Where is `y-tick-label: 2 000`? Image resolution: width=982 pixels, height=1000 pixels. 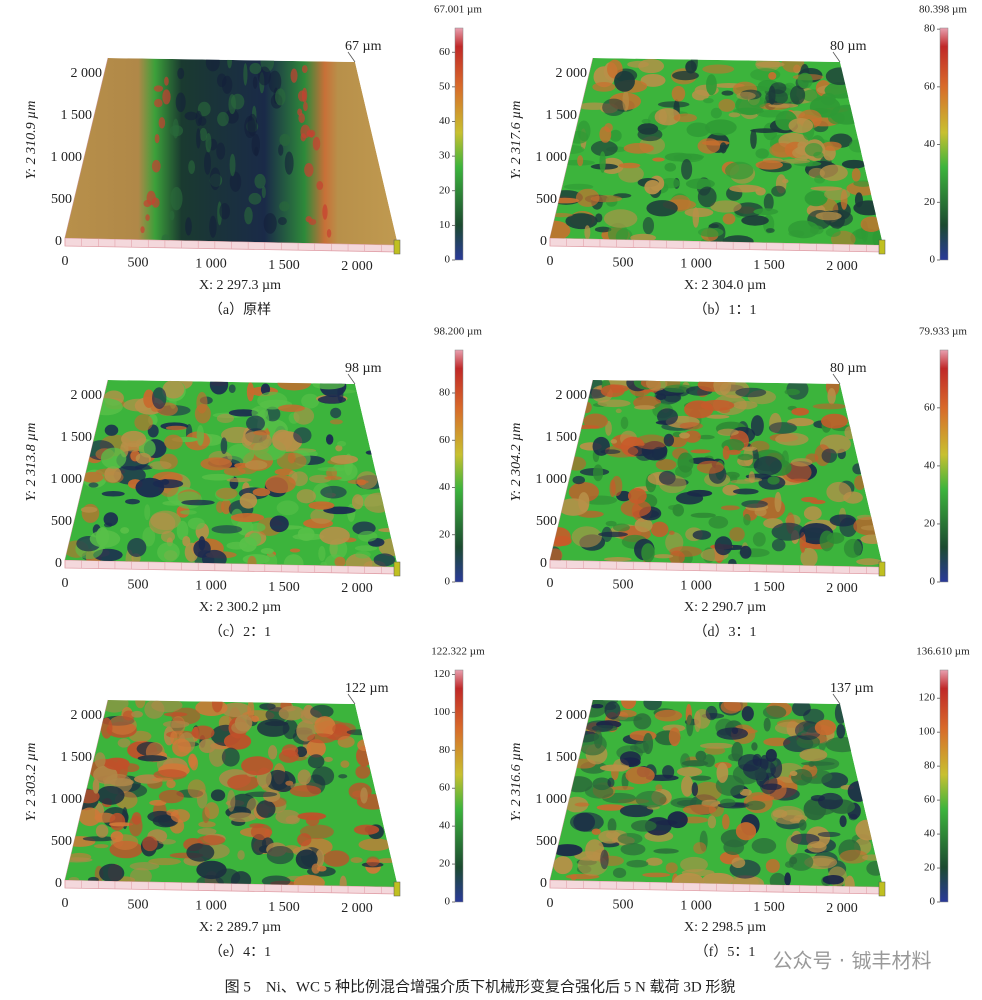 y-tick-label: 2 000 is located at coordinates (87, 73).